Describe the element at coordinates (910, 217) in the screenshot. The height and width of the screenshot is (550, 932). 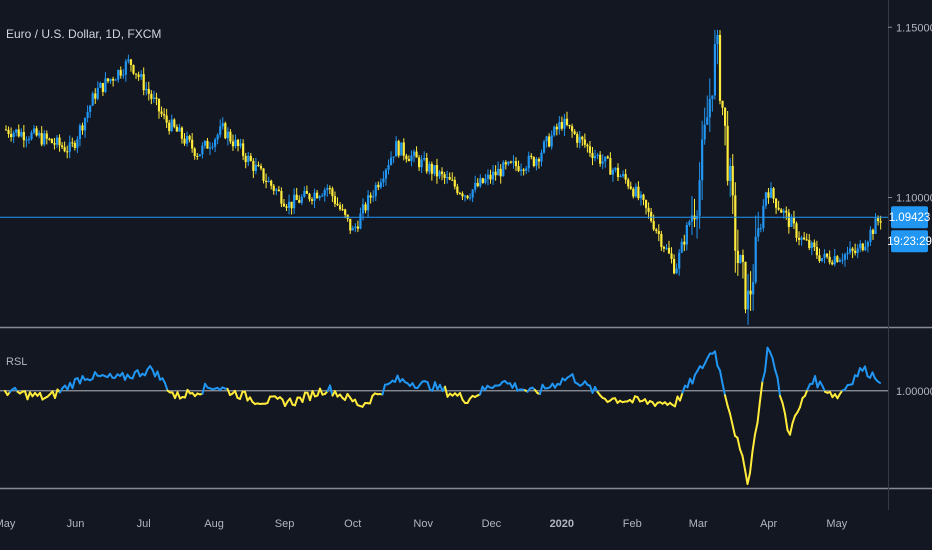
I see `current-price-badge: 1.09423` at that location.